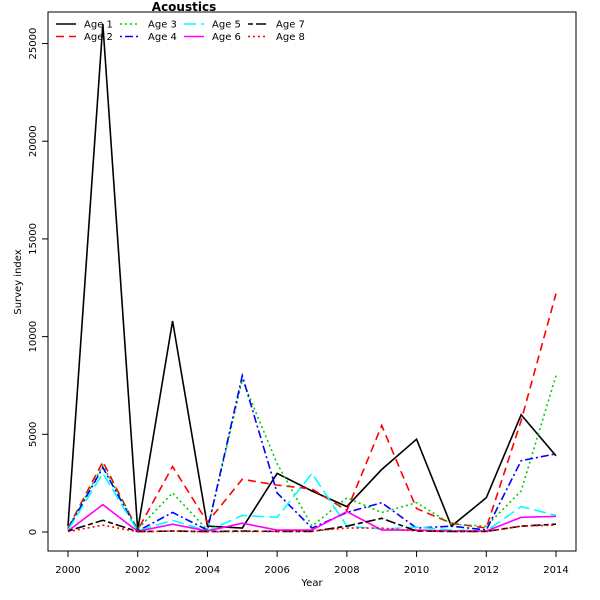 This screenshot has height=600, width=600. What do you see at coordinates (290, 25) in the screenshot?
I see `legend-label: Age 7` at bounding box center [290, 25].